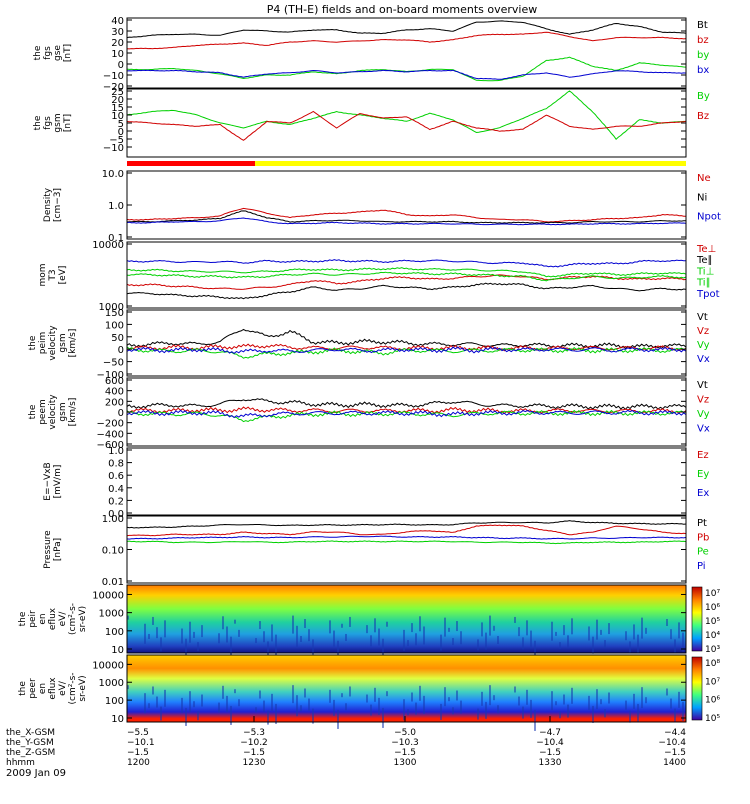  I want to click on y-tick-label-peer-en-eflux-1: 1000, so click(111, 683).